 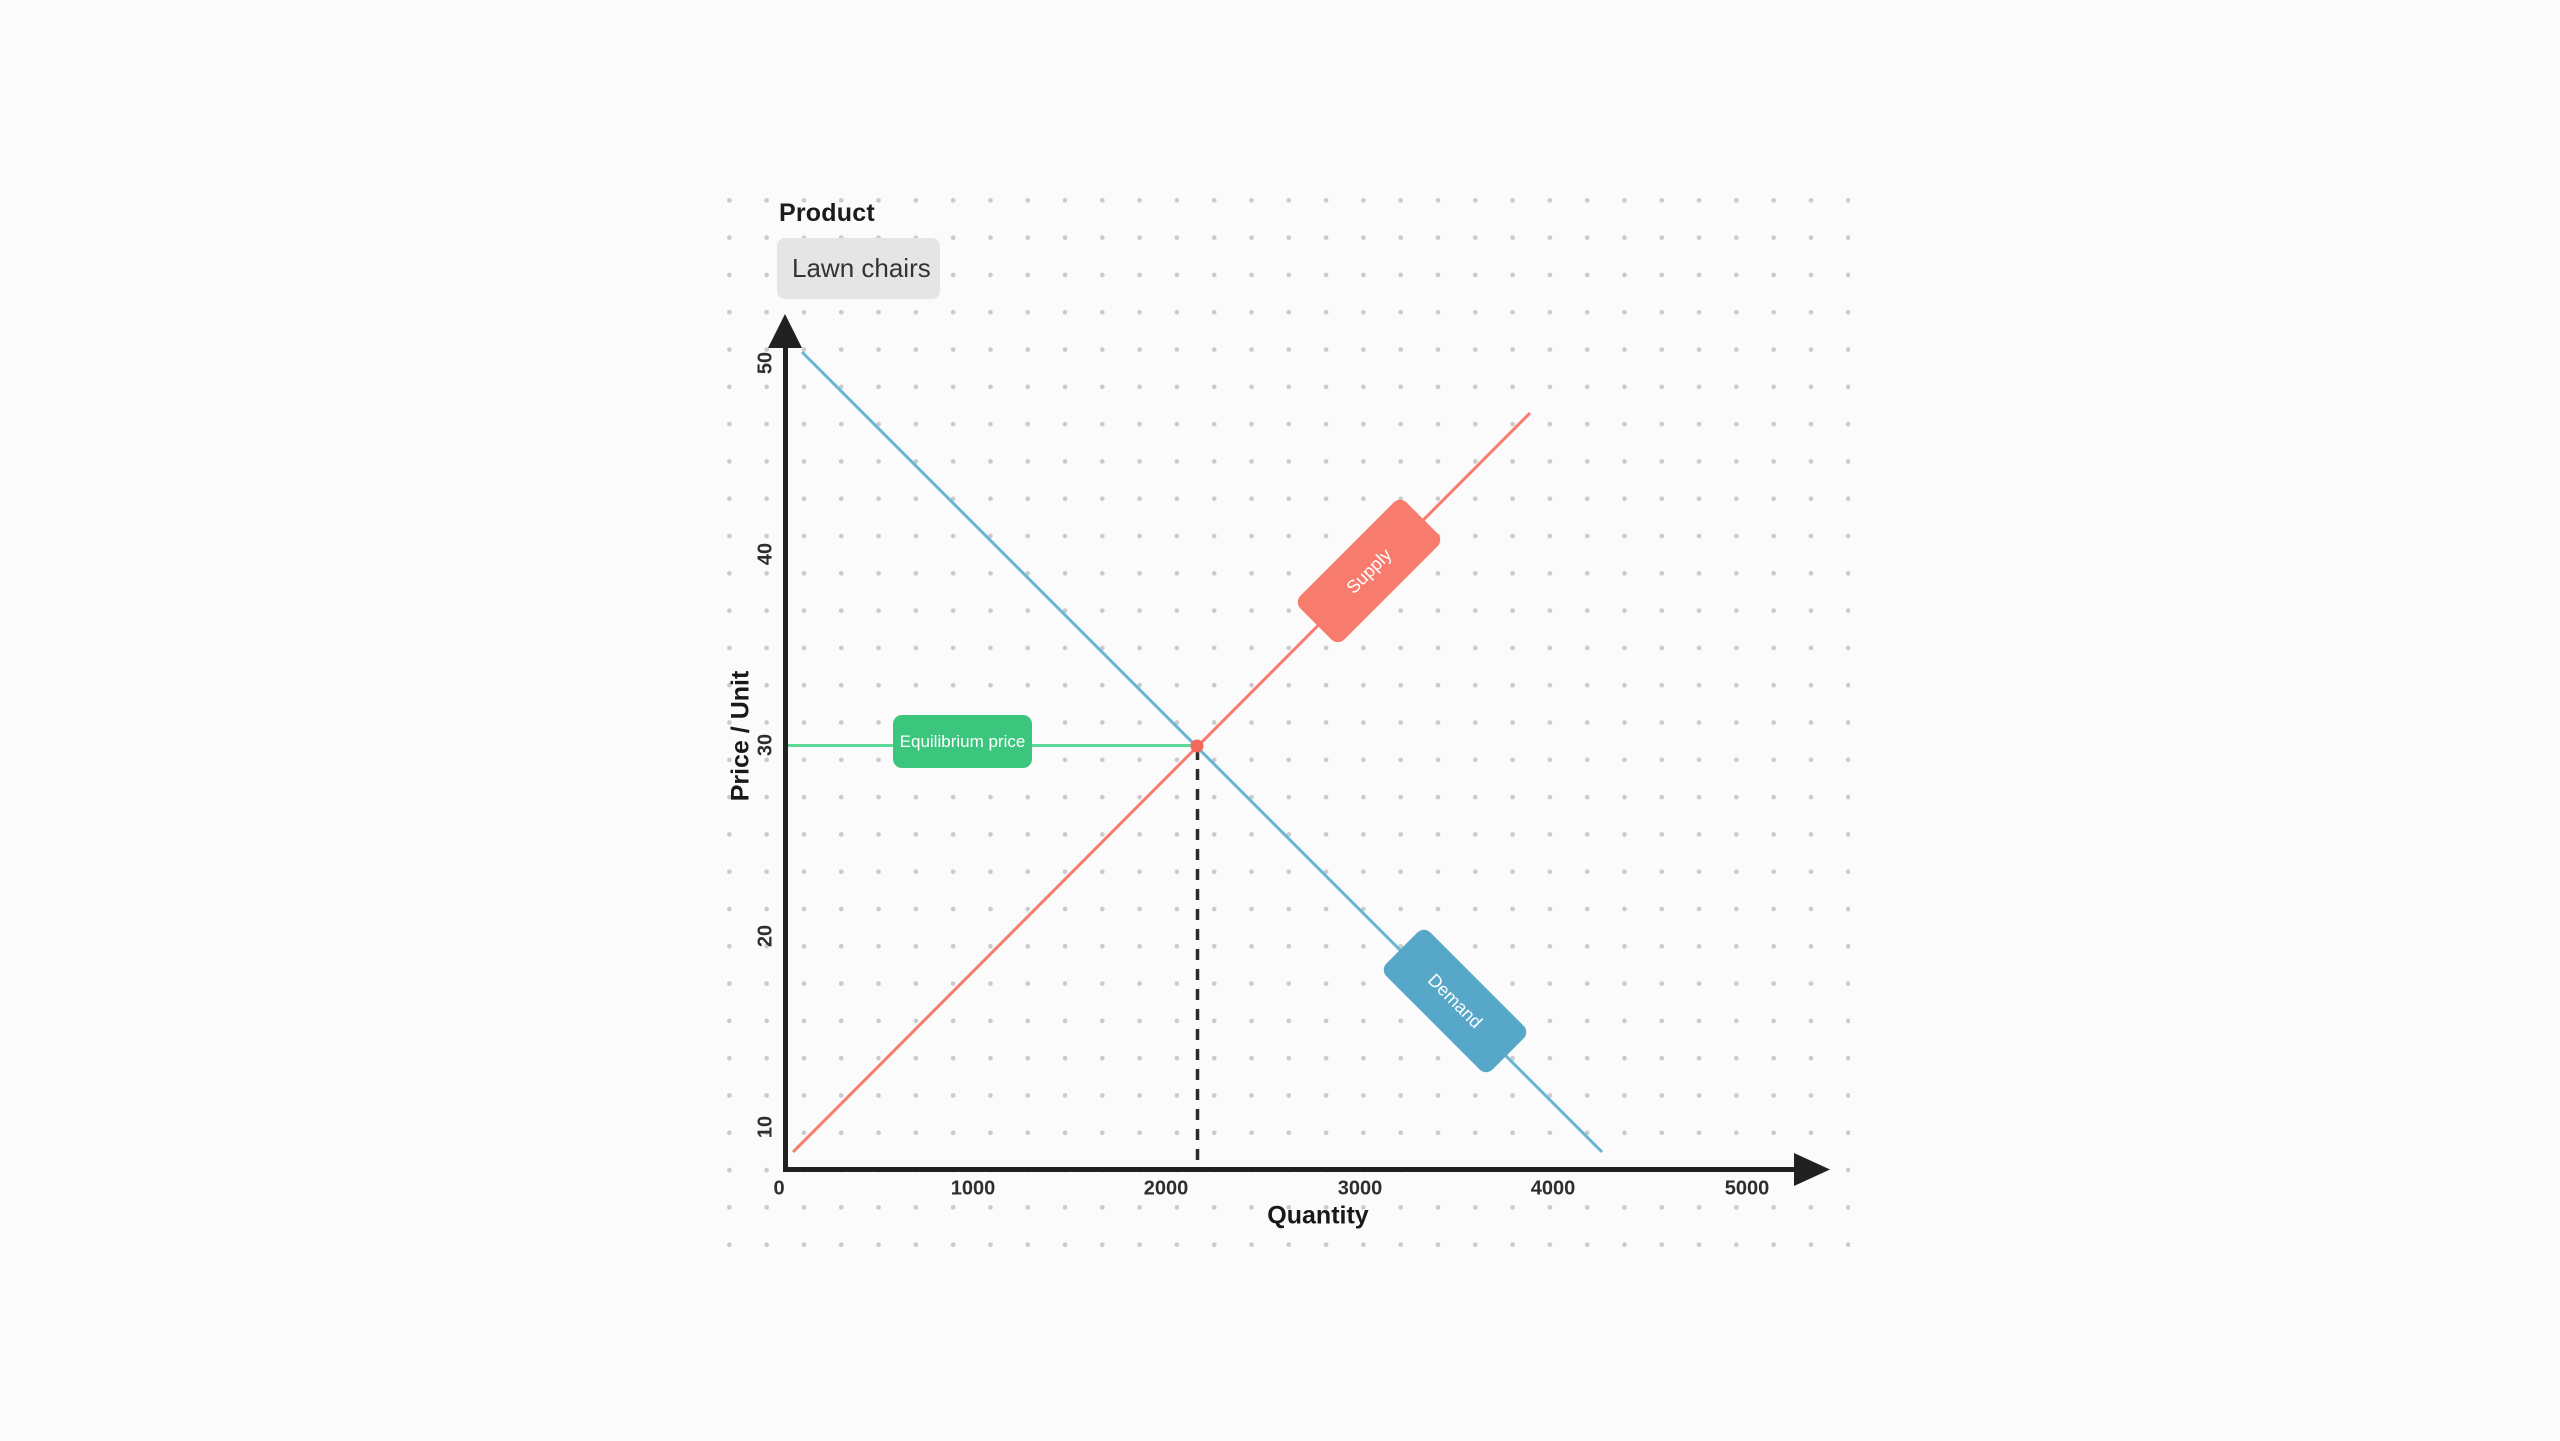 What do you see at coordinates (1369, 571) in the screenshot?
I see `supply-label-text: Supply` at bounding box center [1369, 571].